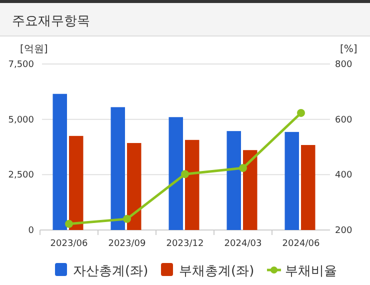  I want to click on y-tick-label: 5,000, so click(21, 120).